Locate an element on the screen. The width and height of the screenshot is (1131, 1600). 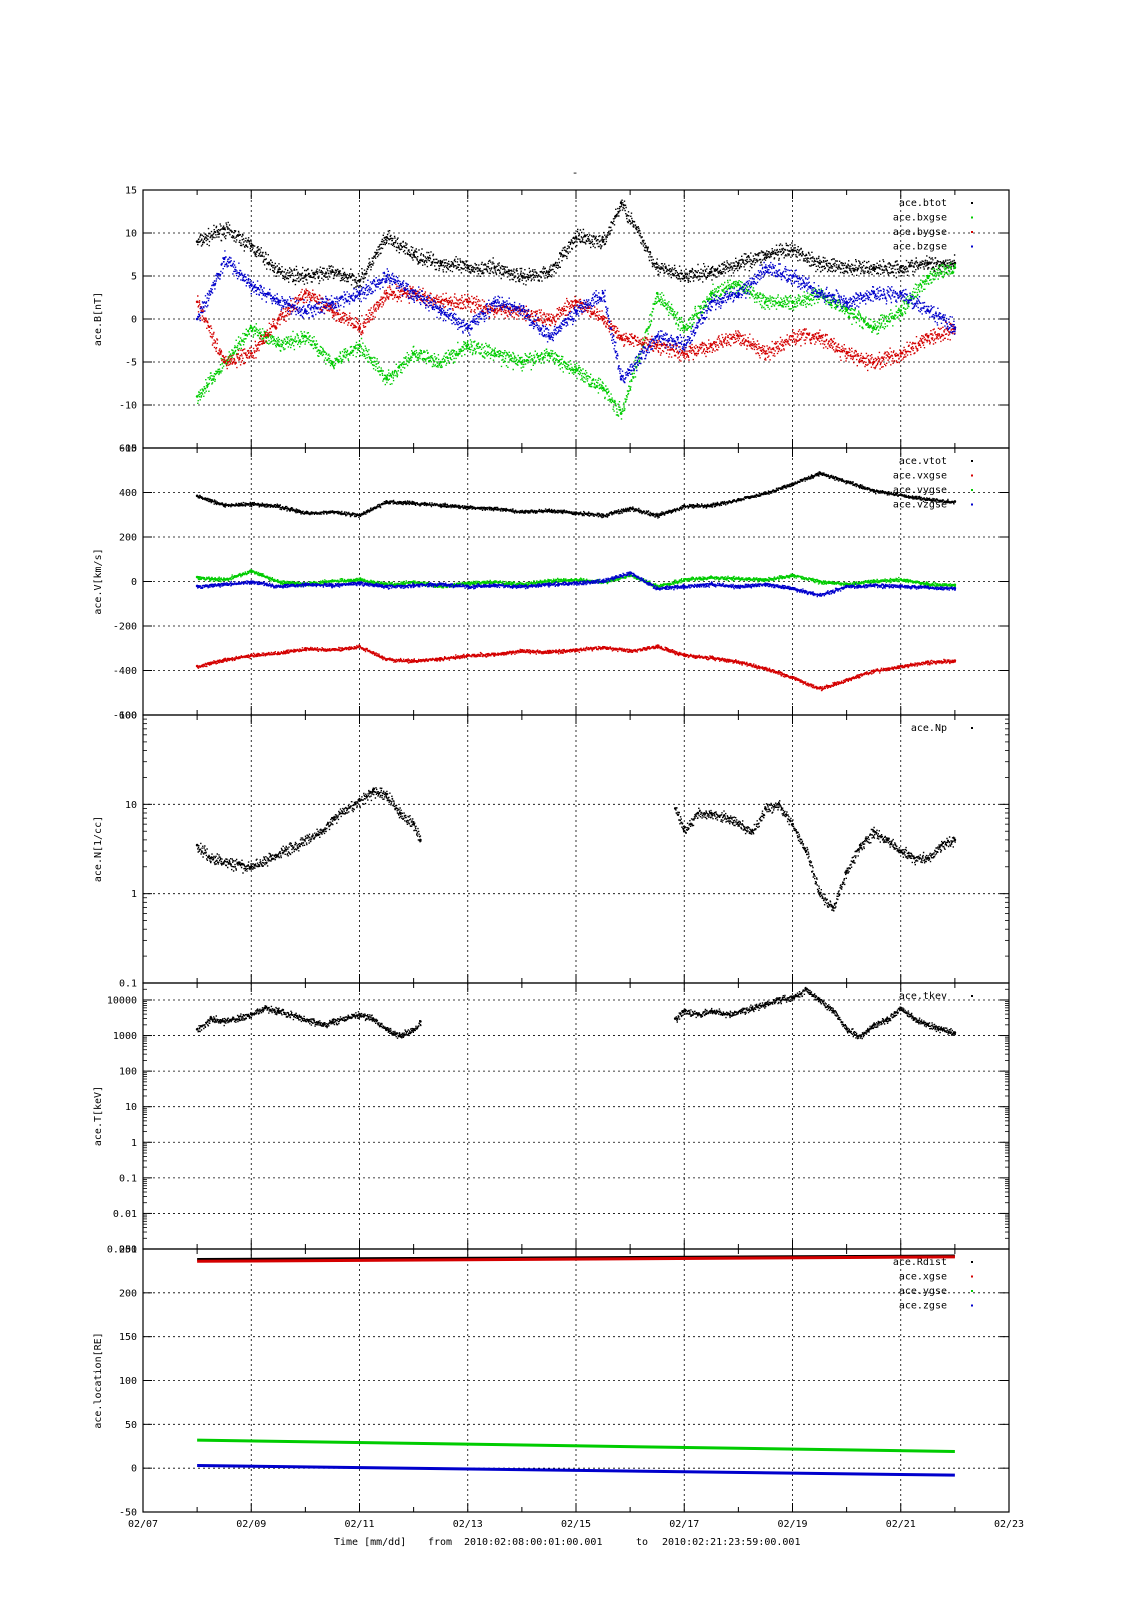
panel-density: 100 10 1 0.1 ace.N[1/cc] ace.Np is located at coordinates (551, 850).